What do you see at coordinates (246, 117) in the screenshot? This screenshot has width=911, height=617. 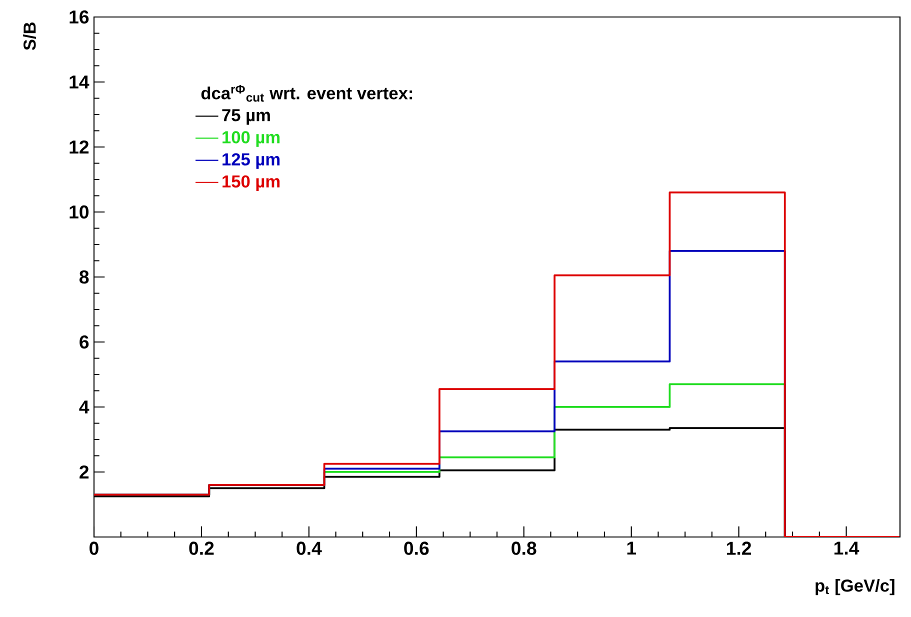 I see `legend-label: 75 µm` at bounding box center [246, 117].